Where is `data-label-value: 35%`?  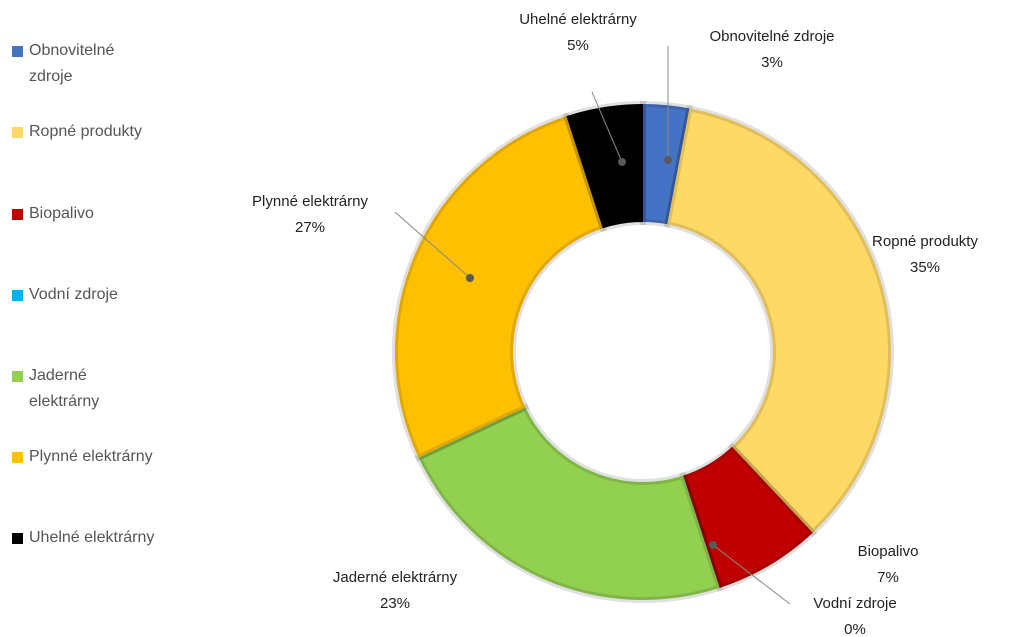 data-label-value: 35% is located at coordinates (925, 267).